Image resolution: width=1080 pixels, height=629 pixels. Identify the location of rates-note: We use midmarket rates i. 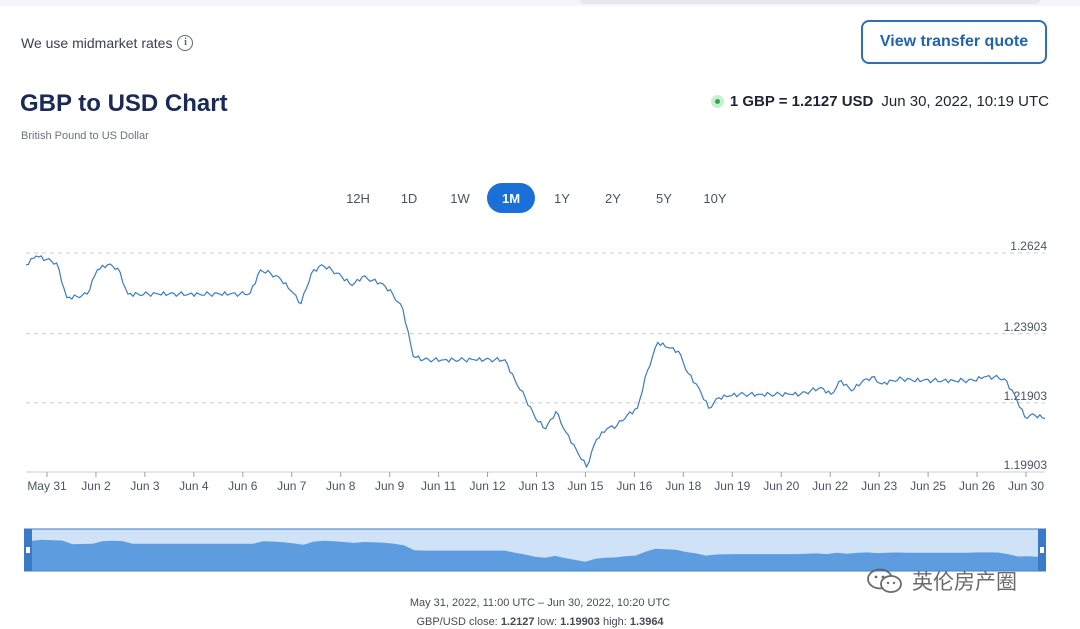
(107, 43).